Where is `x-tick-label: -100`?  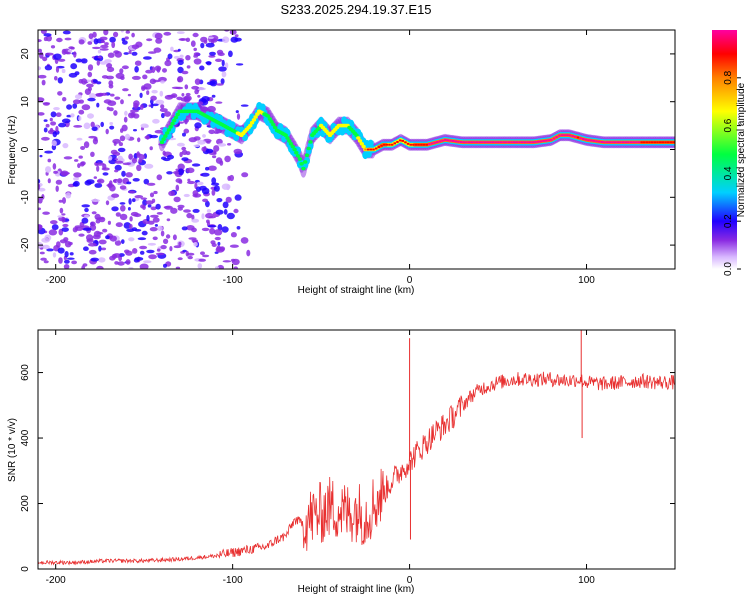
x-tick-label: -100 is located at coordinates (233, 580).